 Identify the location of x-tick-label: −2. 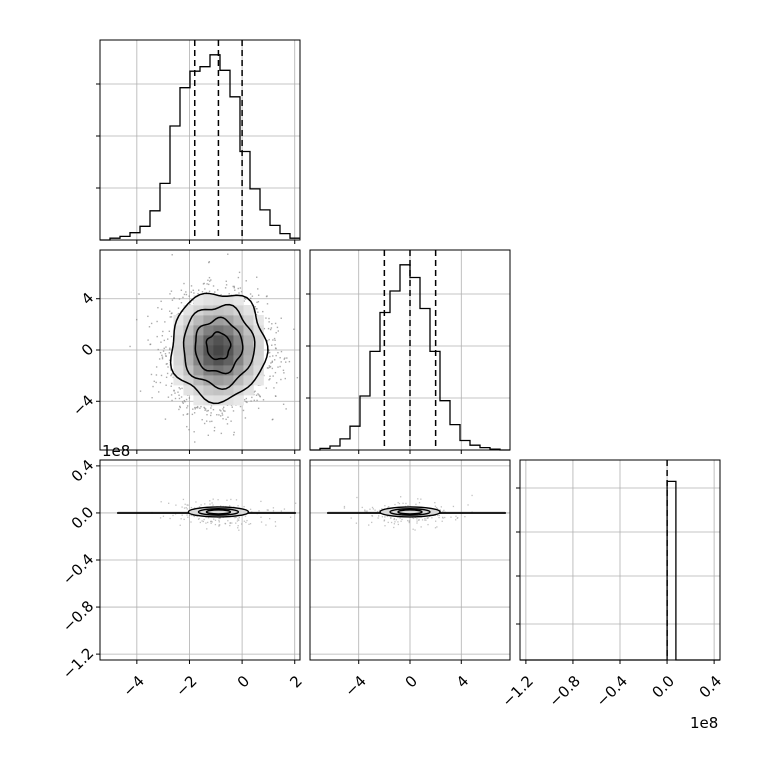
(186, 686).